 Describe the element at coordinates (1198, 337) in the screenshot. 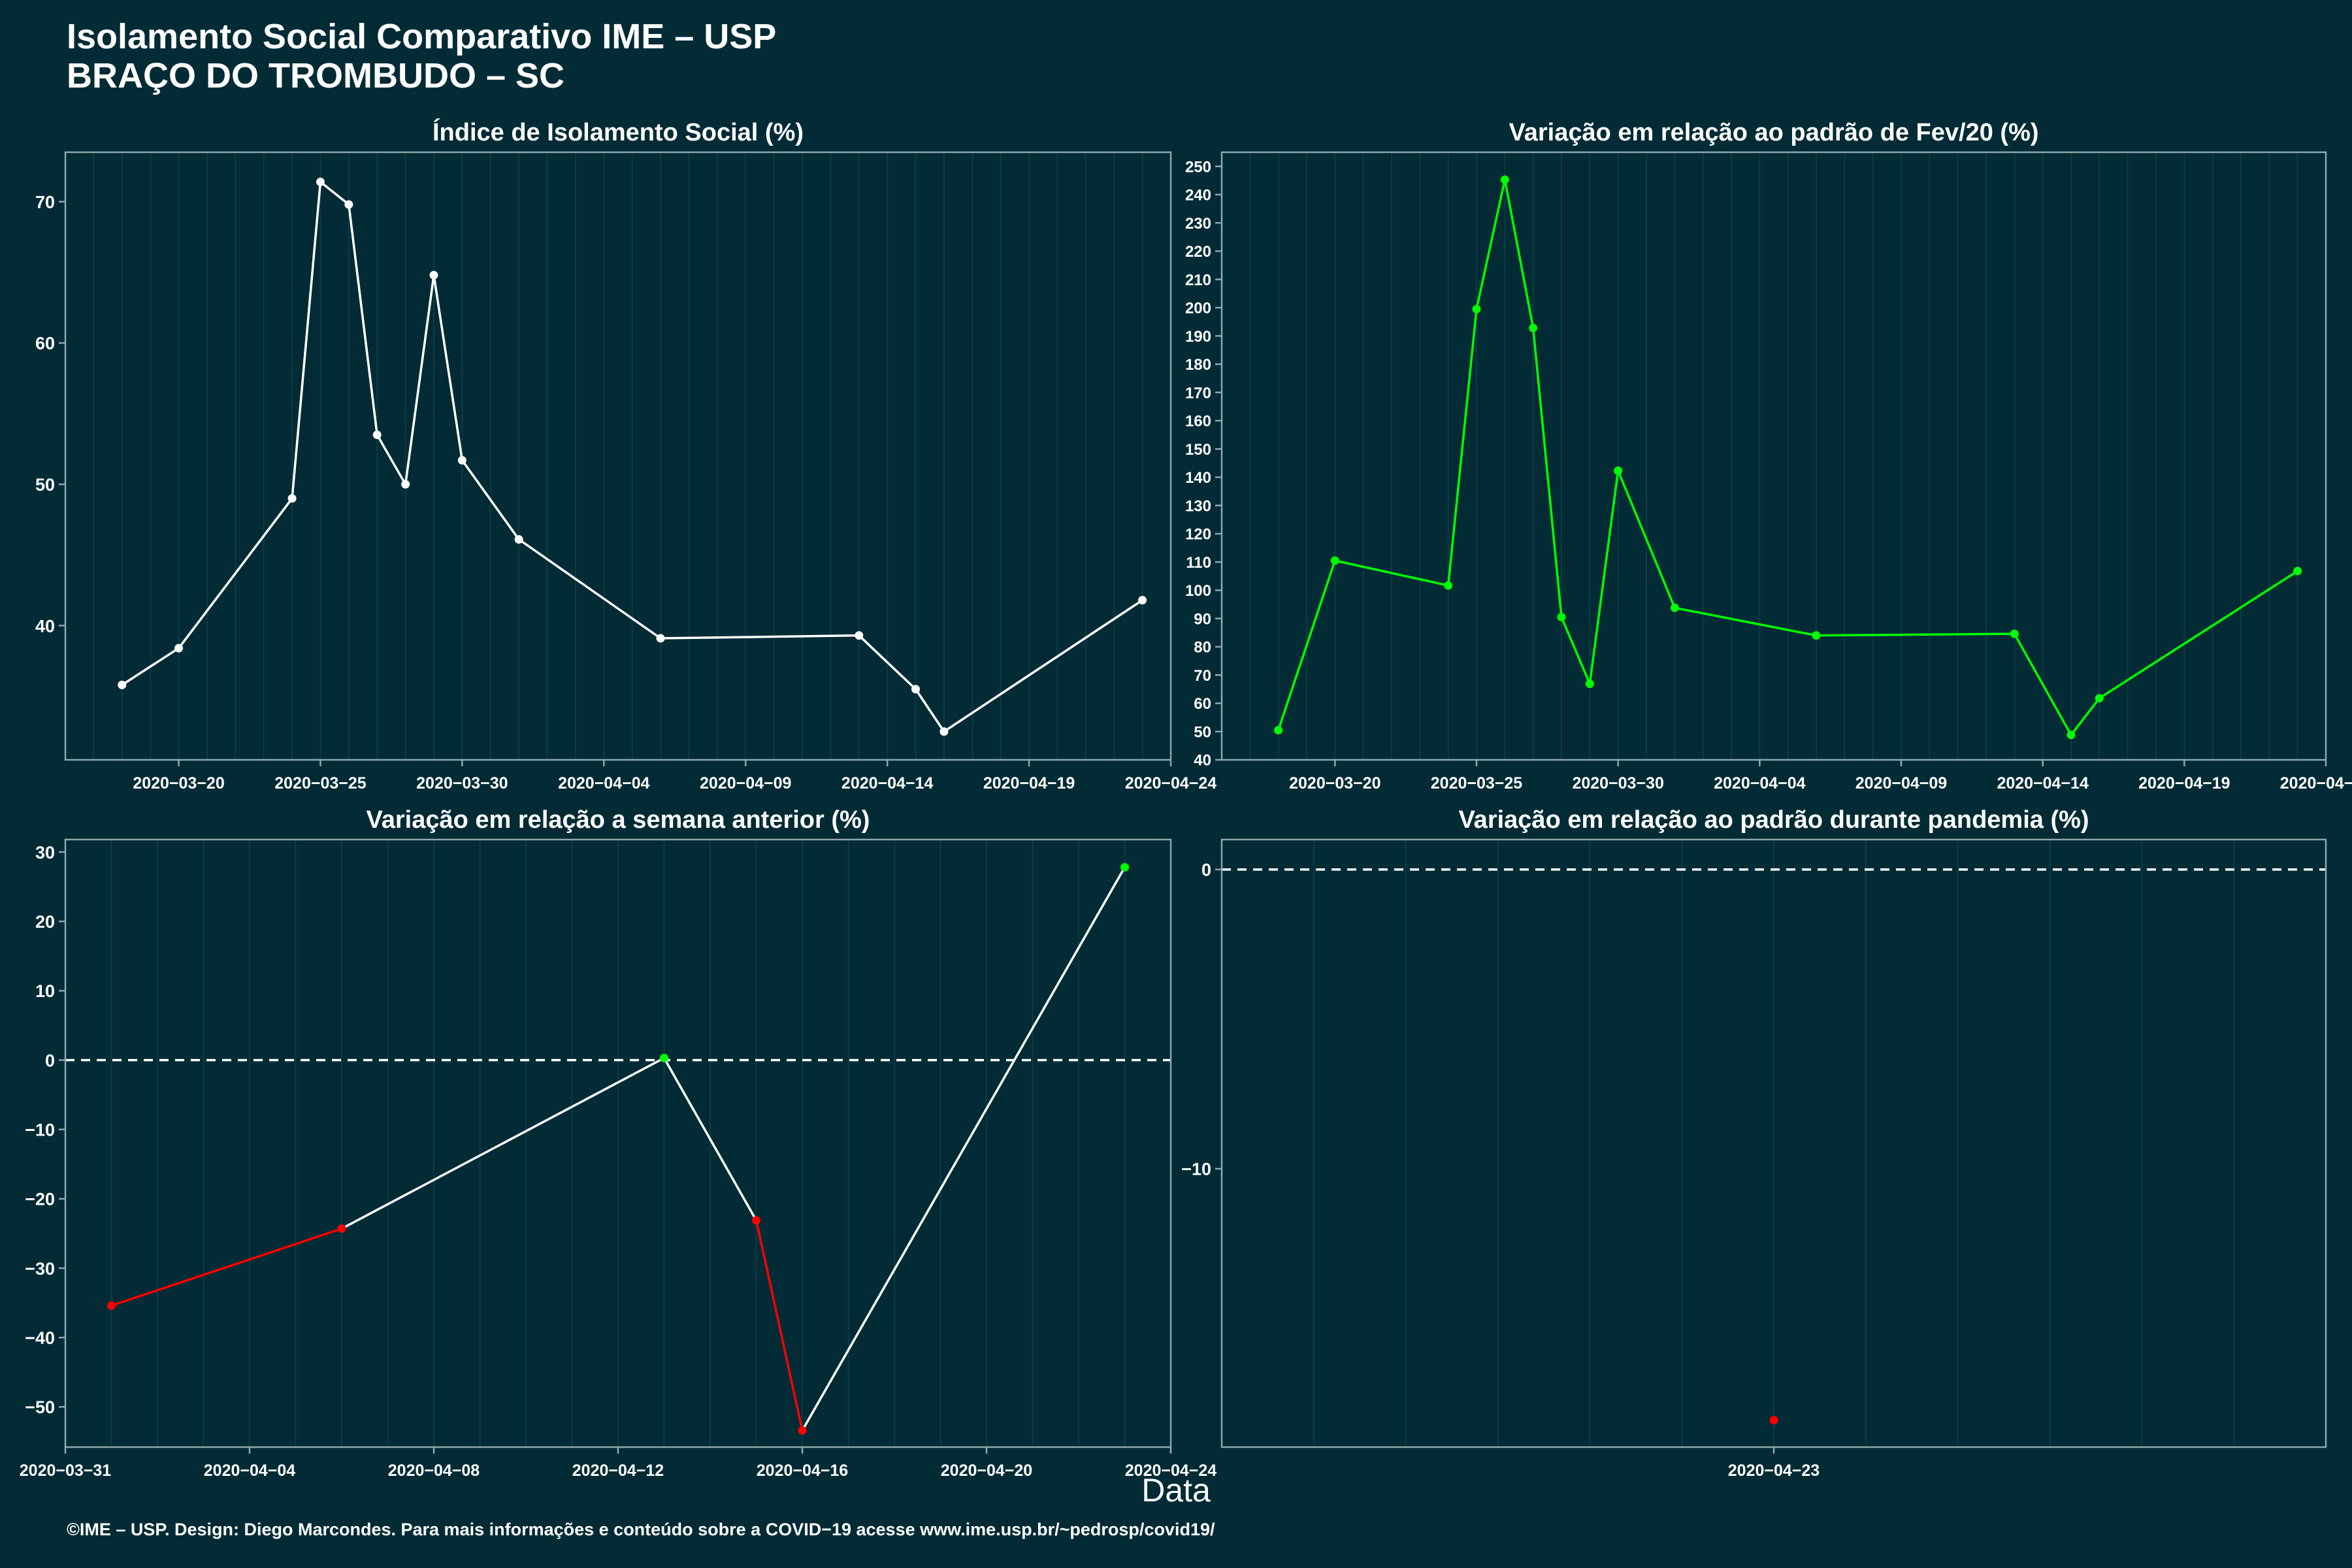

I see `y-tick-label: 190` at that location.